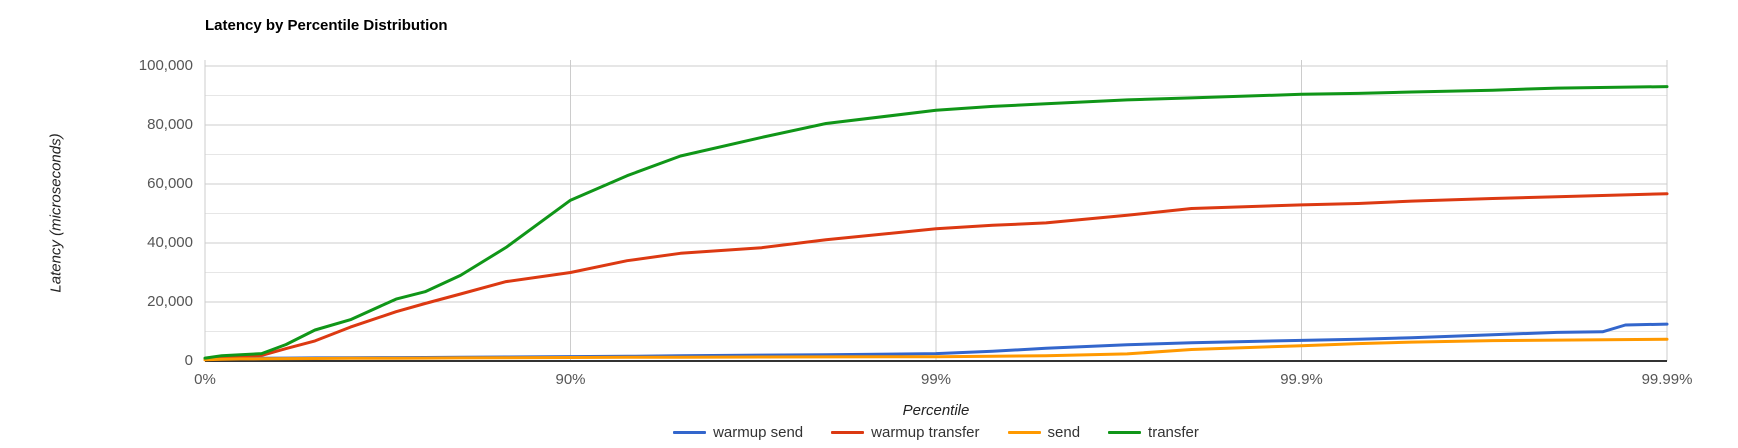  I want to click on x-tick-label: 90%, so click(570, 379).